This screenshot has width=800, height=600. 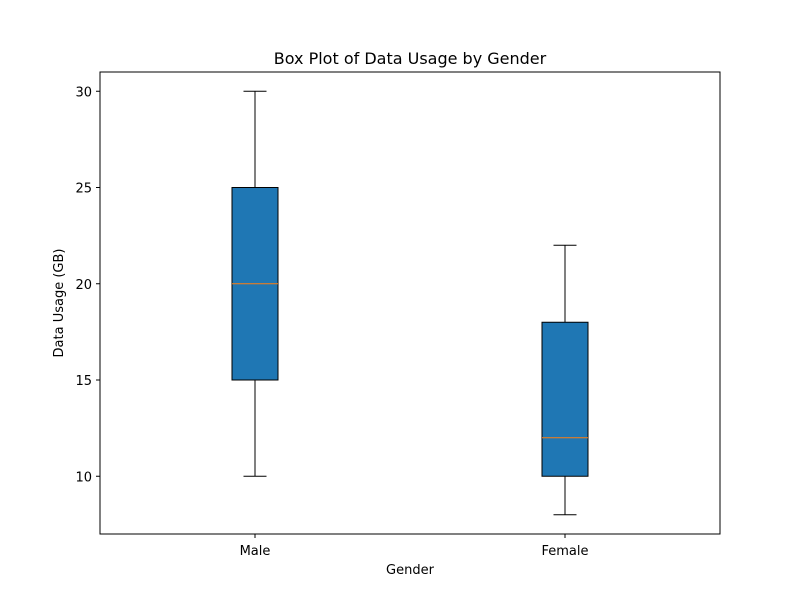 I want to click on iqr-box, so click(x=565, y=399).